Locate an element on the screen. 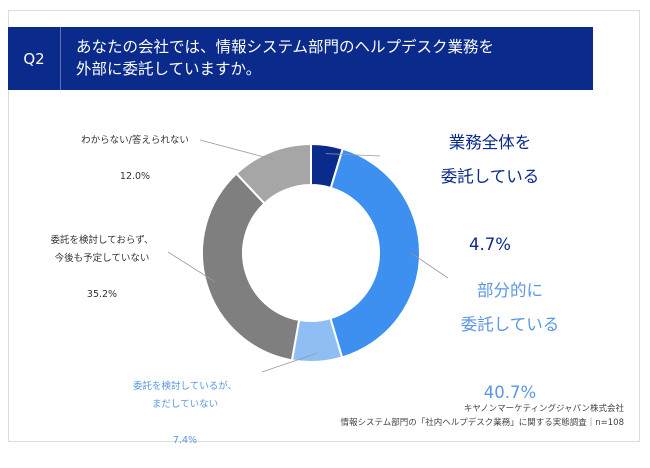 This screenshot has height=468, width=650. leader-line-not-planned is located at coordinates (191, 266).